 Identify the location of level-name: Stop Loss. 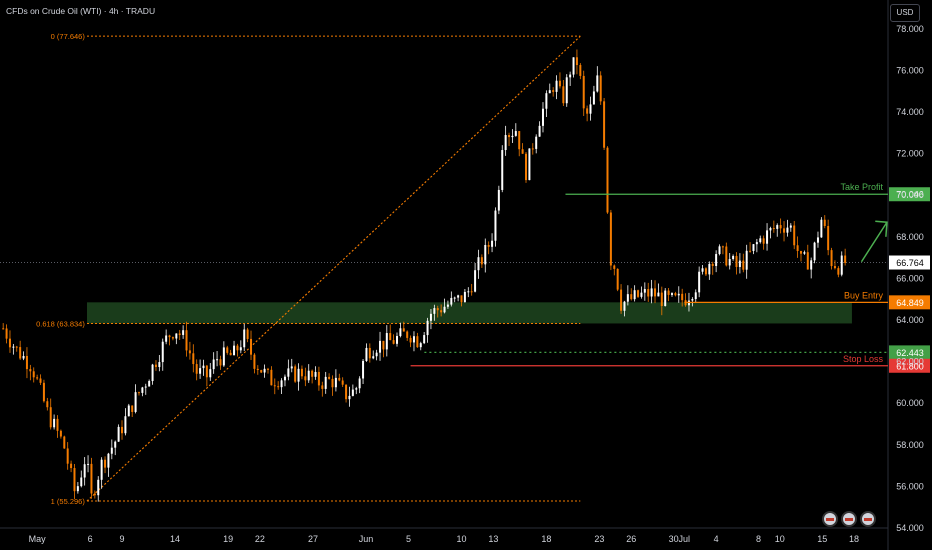
(863, 359).